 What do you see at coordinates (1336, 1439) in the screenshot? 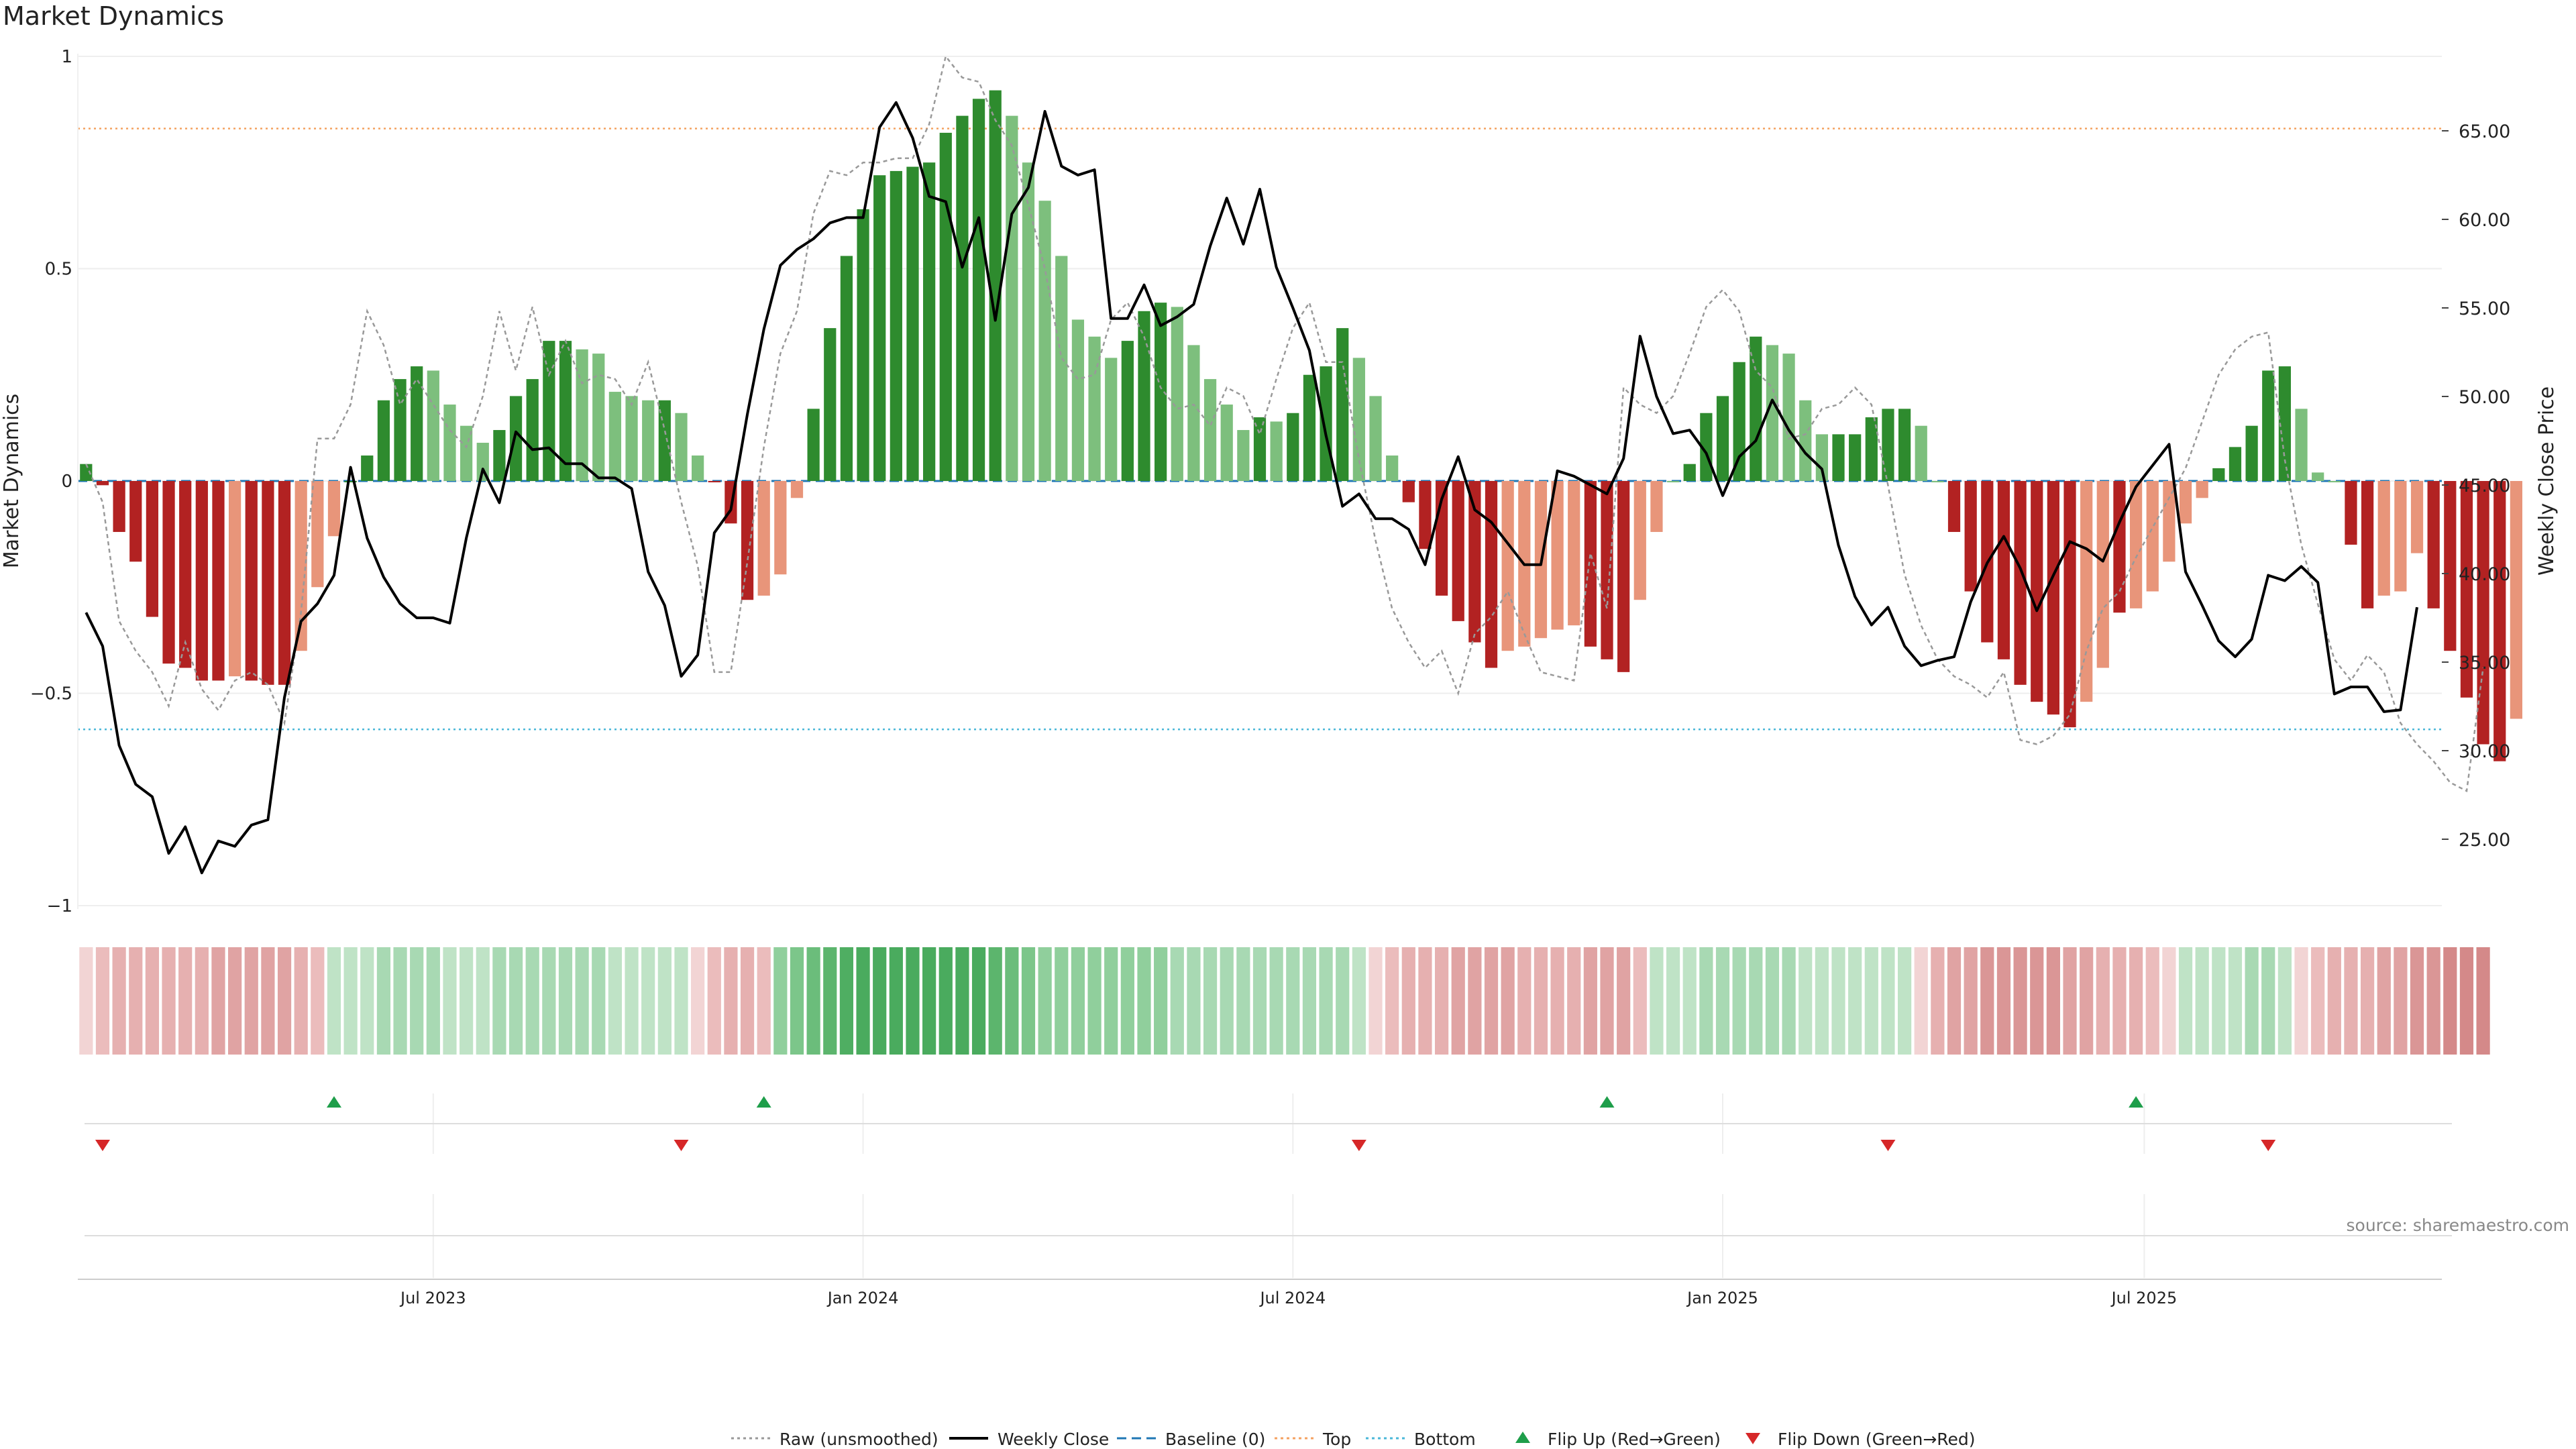
I see `legend-label: Top` at bounding box center [1336, 1439].